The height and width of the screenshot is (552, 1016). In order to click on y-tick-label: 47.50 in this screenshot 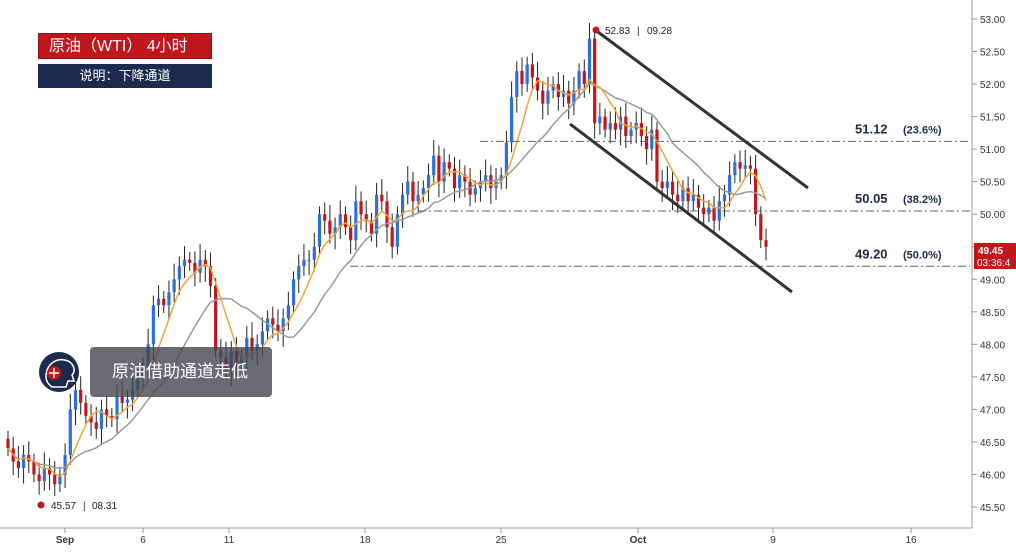, I will do `click(992, 378)`.